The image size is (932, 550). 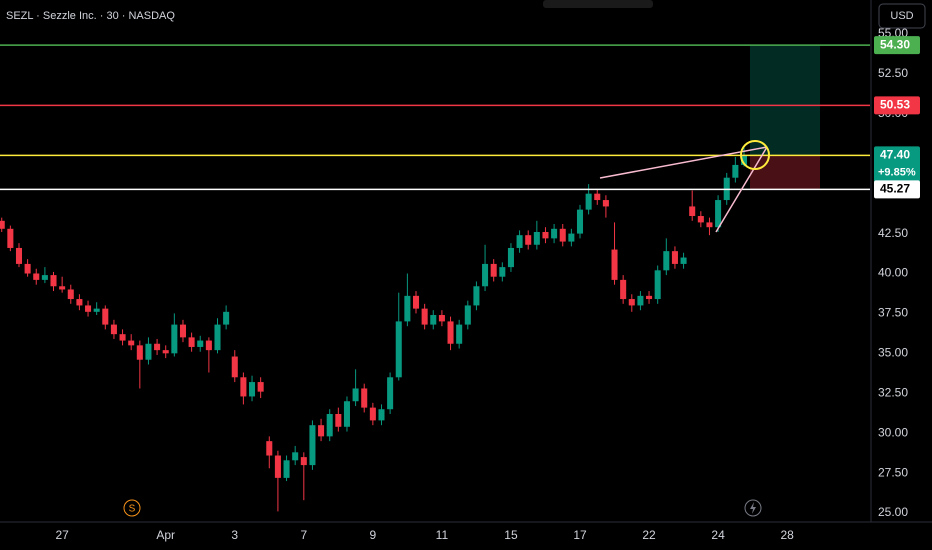 I want to click on loss-zone, so click(x=785, y=172).